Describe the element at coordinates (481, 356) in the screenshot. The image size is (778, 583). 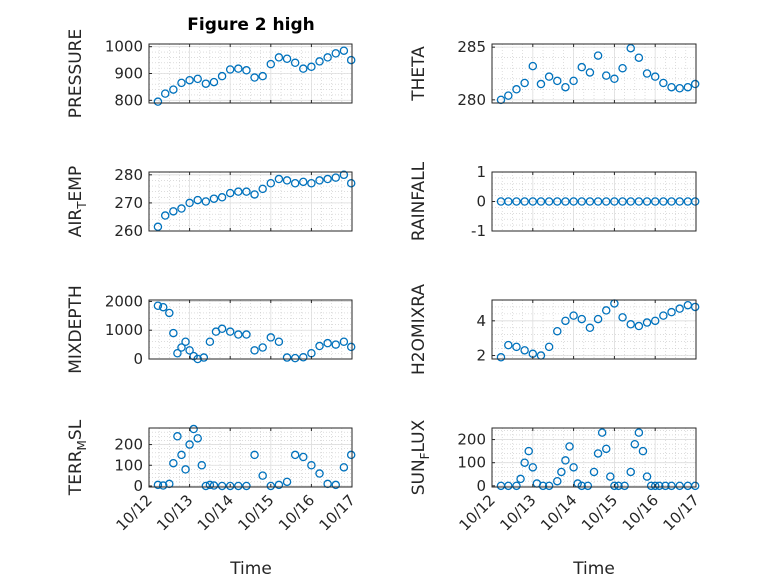
I see `y-tick-label: 2` at that location.